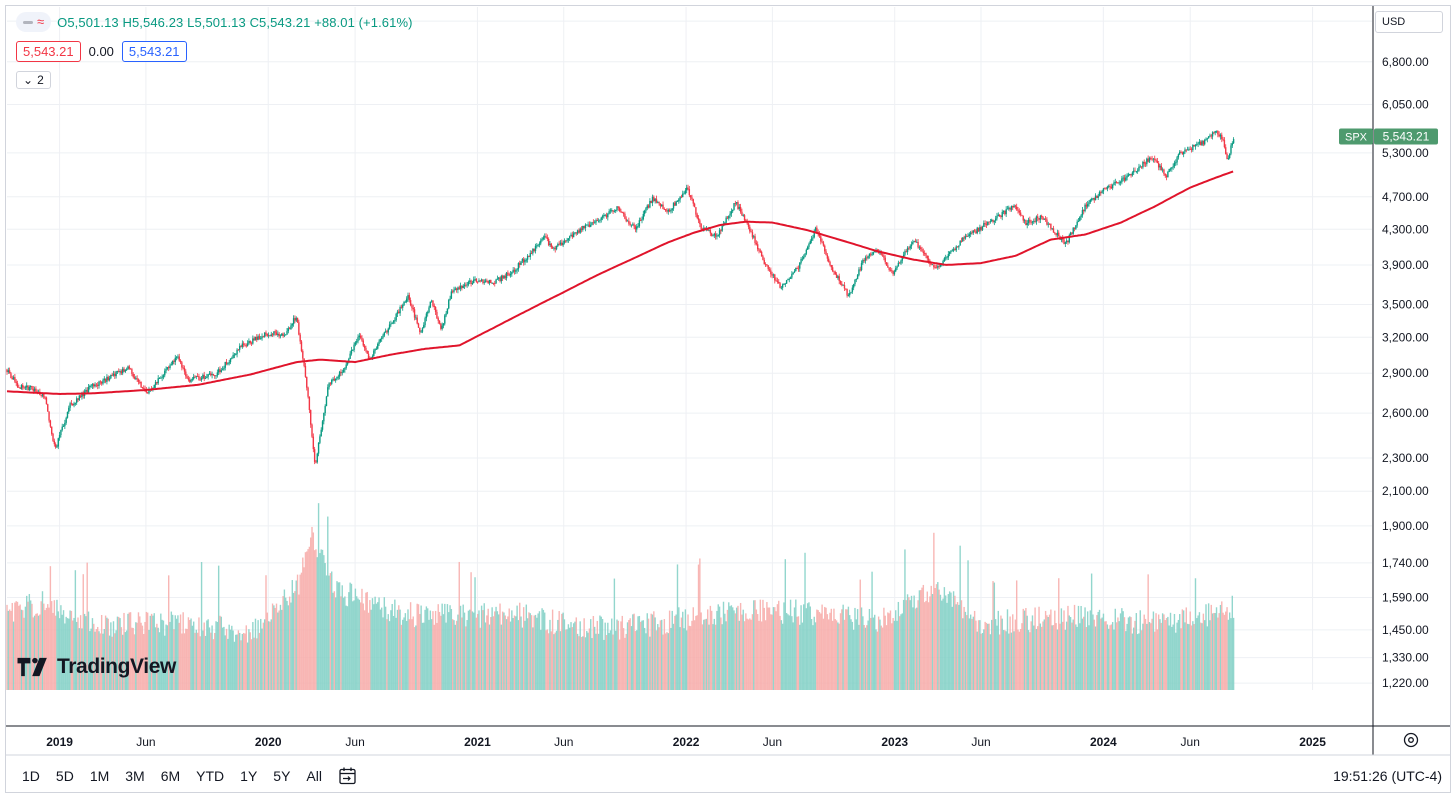  What do you see at coordinates (1411, 740) in the screenshot?
I see `settings-icon` at bounding box center [1411, 740].